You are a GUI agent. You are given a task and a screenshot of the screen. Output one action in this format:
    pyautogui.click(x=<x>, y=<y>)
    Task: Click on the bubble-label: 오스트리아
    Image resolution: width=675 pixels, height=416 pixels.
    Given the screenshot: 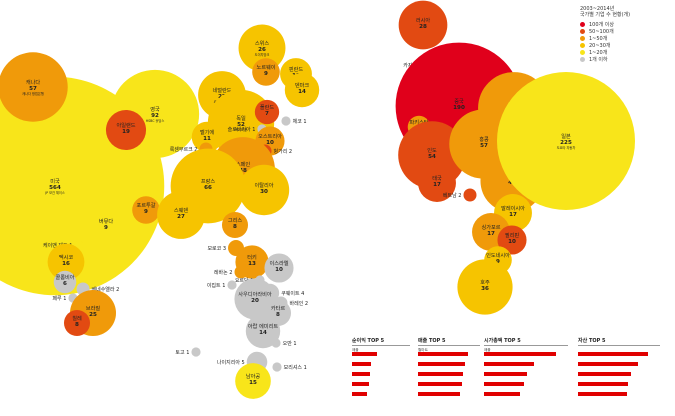 What is the action you would take?
    pyautogui.click(x=270, y=136)
    